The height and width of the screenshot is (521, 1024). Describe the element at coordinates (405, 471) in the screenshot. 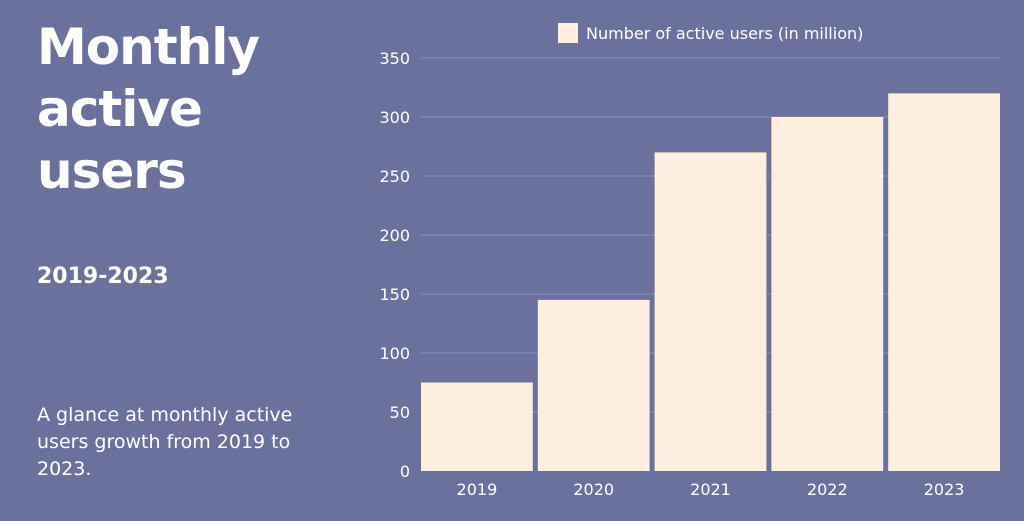

I see `y-tick-label: 0` at that location.